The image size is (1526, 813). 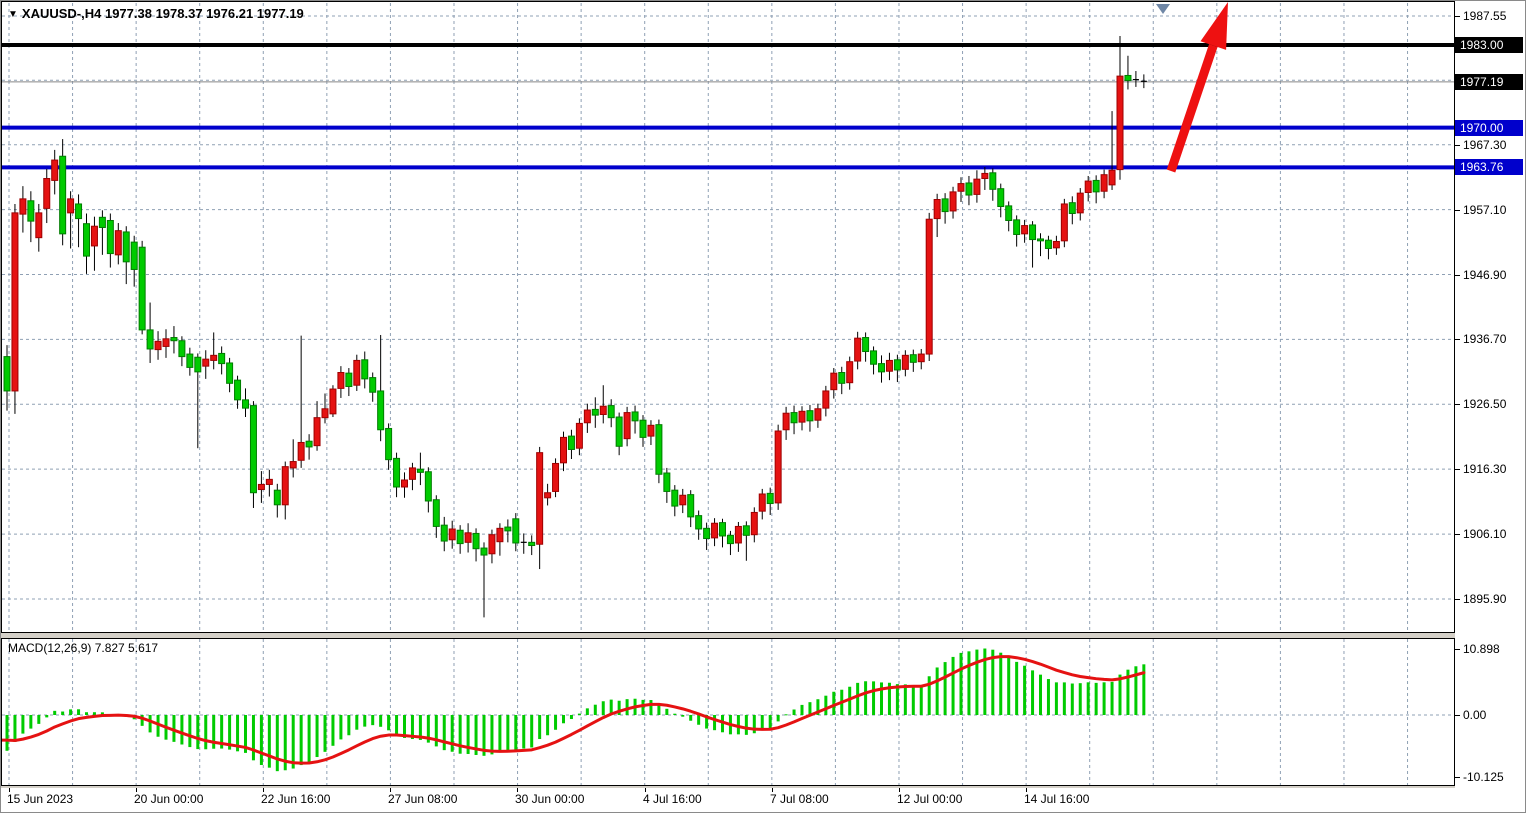 What do you see at coordinates (169, 799) in the screenshot?
I see `time-axis-label: 20 Jun 00:00` at bounding box center [169, 799].